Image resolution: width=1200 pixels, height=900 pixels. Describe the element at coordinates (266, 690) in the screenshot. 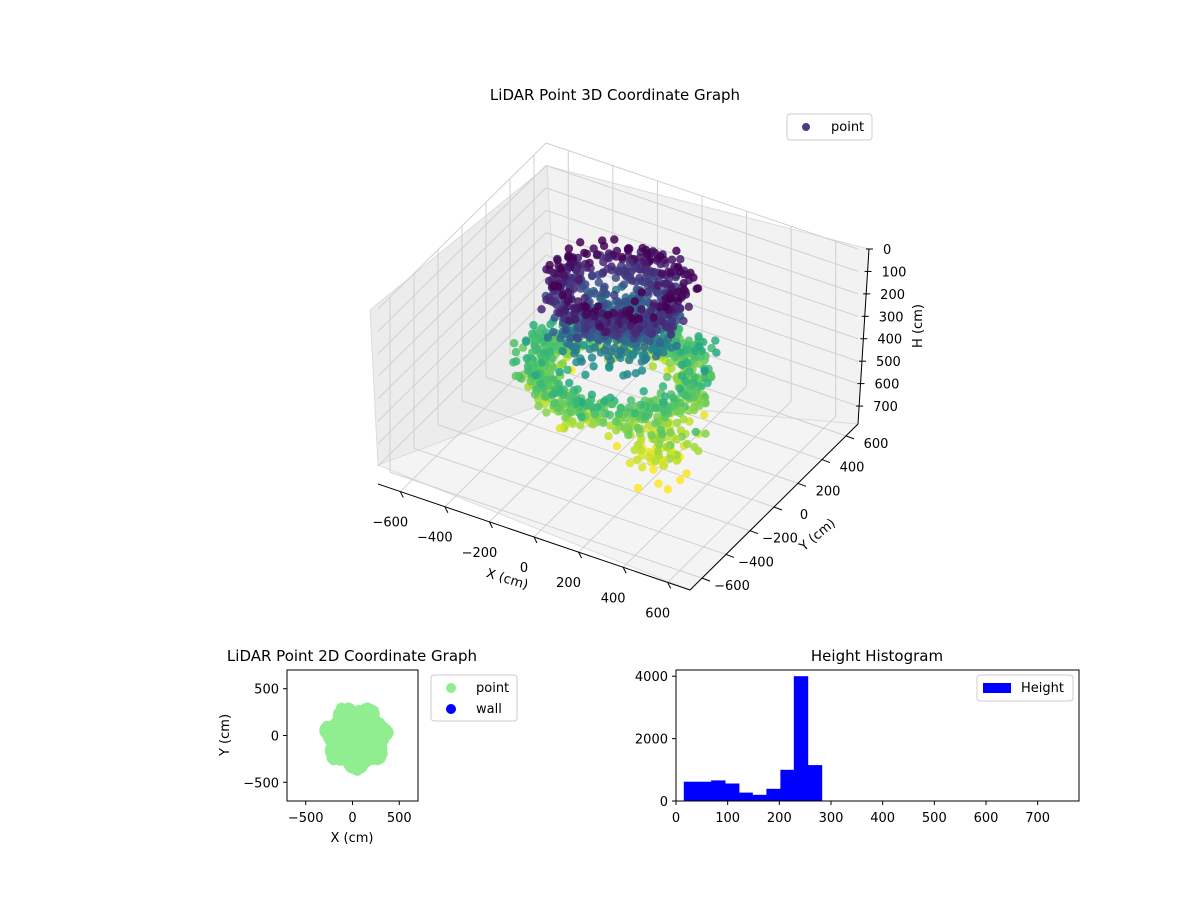

I see `y-tick-label-2d: 500` at that location.